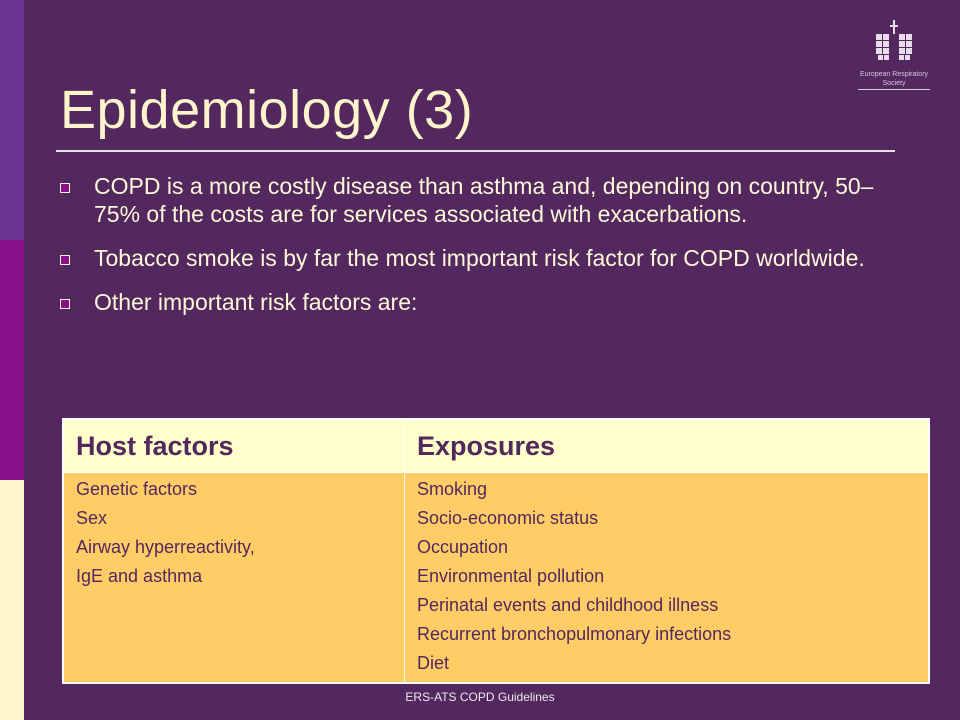  What do you see at coordinates (267, 110) in the screenshot?
I see `slide-title: Epidemiology (3)` at bounding box center [267, 110].